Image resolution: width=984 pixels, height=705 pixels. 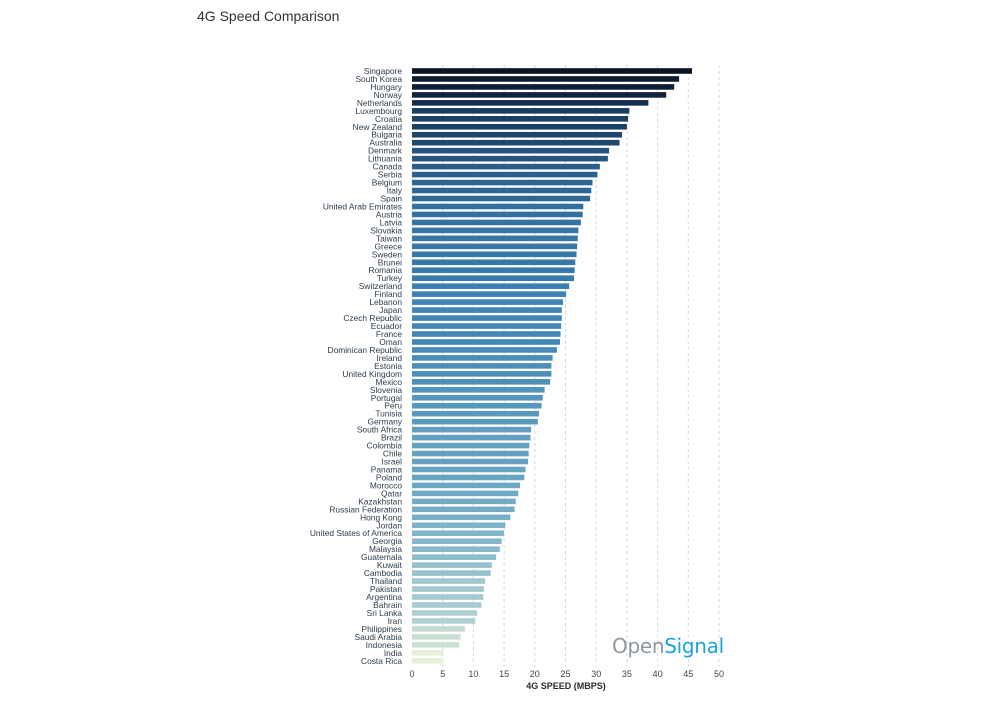 I want to click on label-luxembourg: Luxembourg, so click(x=378, y=111).